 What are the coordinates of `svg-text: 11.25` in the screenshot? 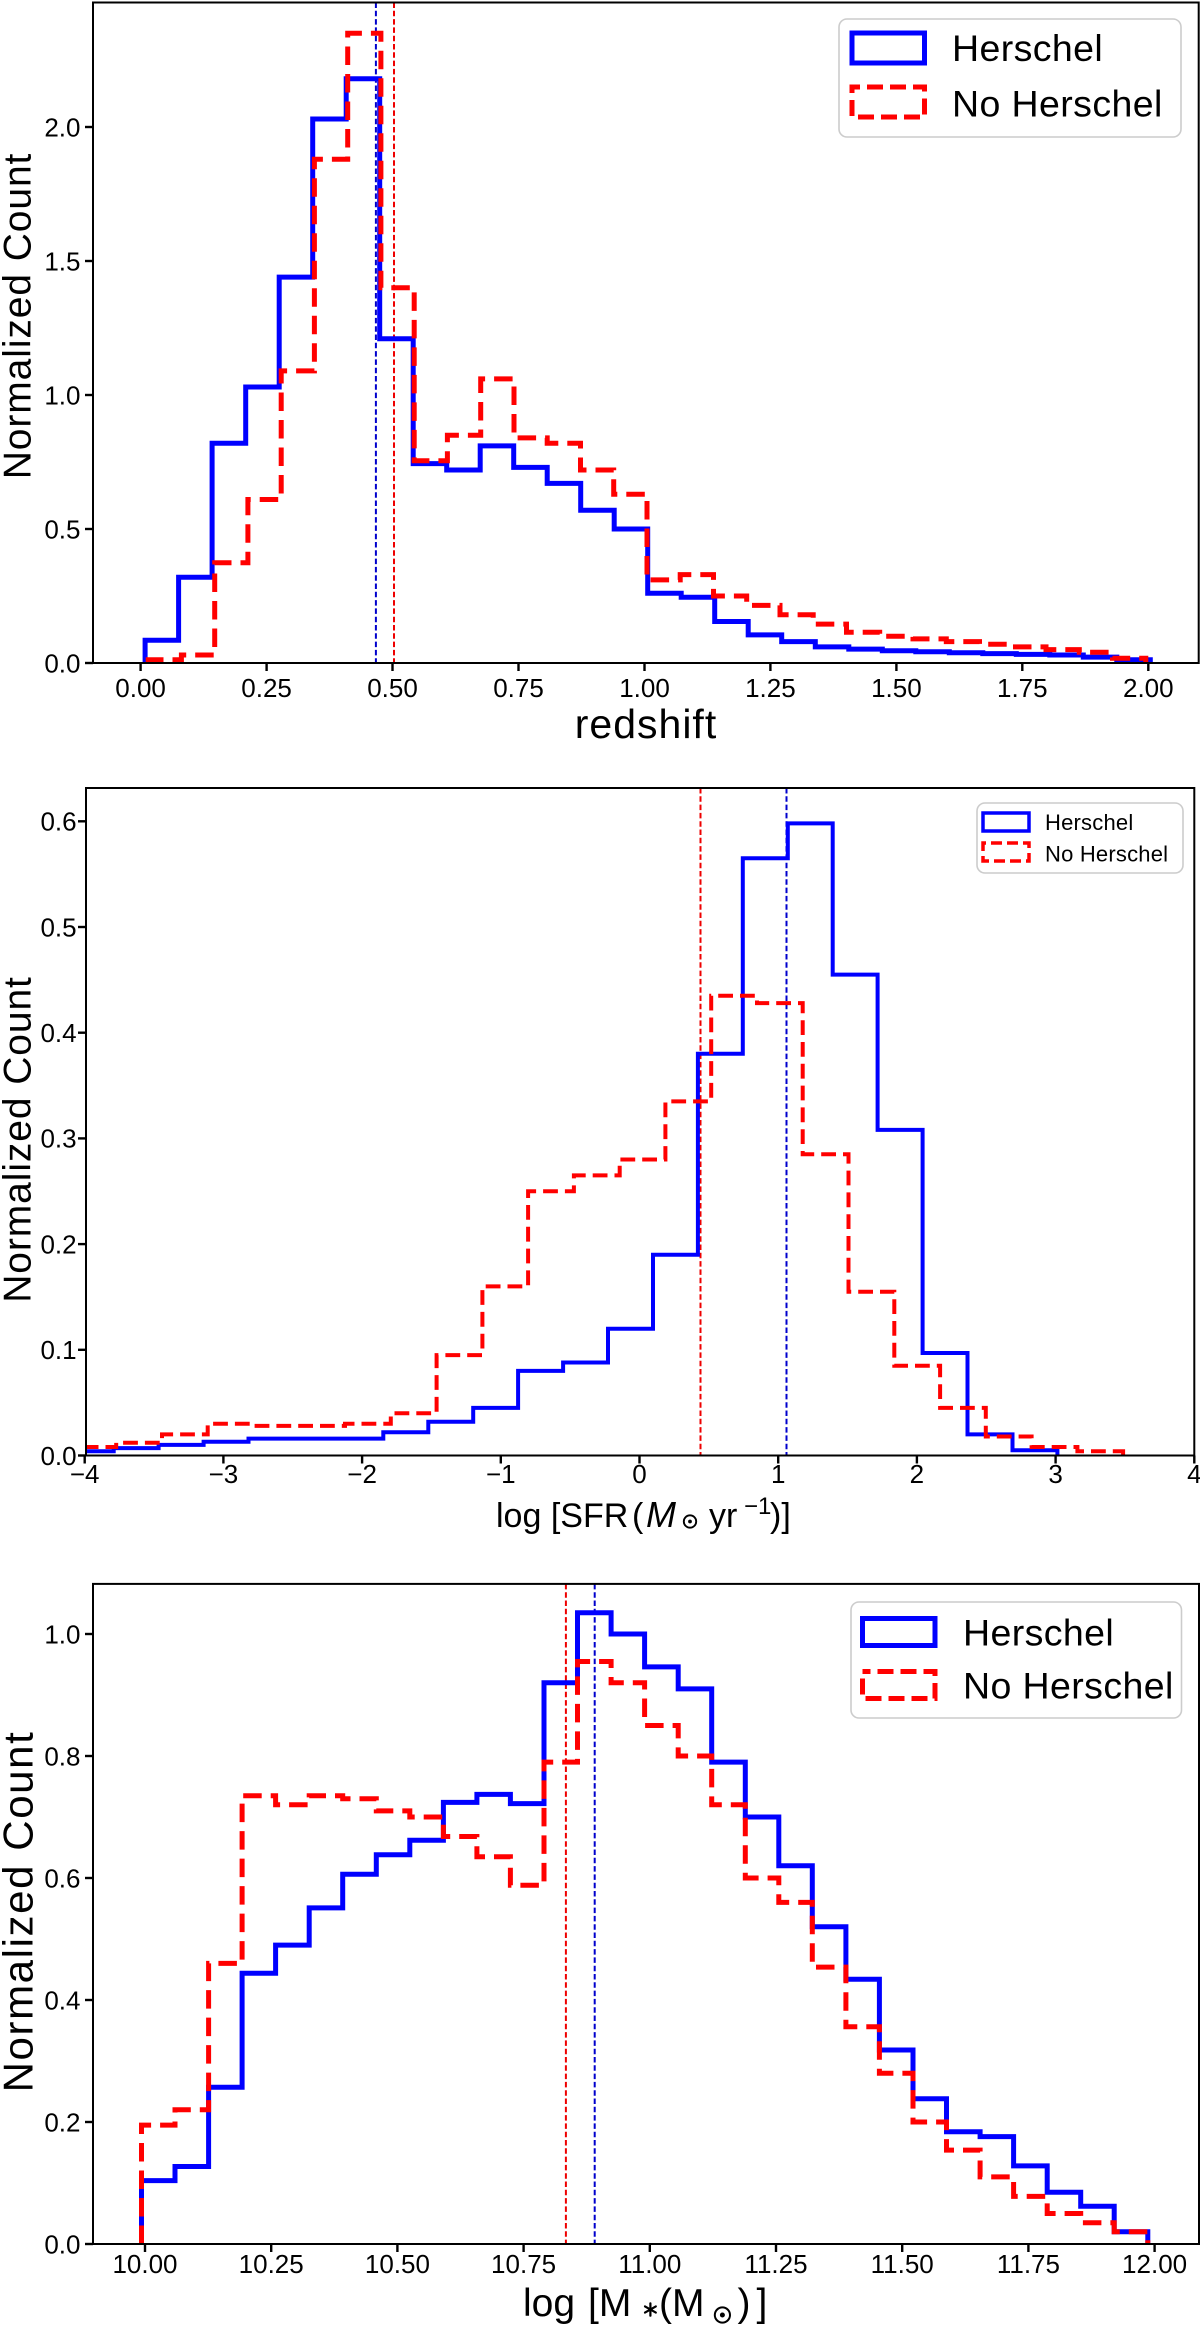 It's located at (775, 2264).